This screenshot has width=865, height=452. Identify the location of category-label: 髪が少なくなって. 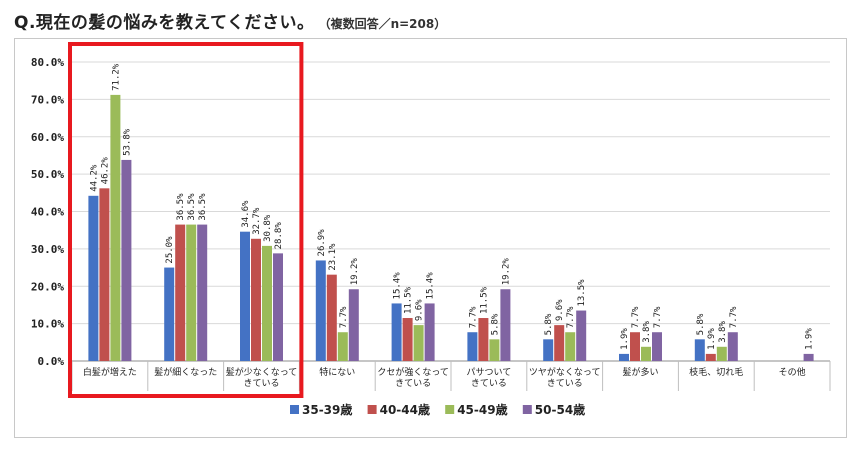
(262, 372).